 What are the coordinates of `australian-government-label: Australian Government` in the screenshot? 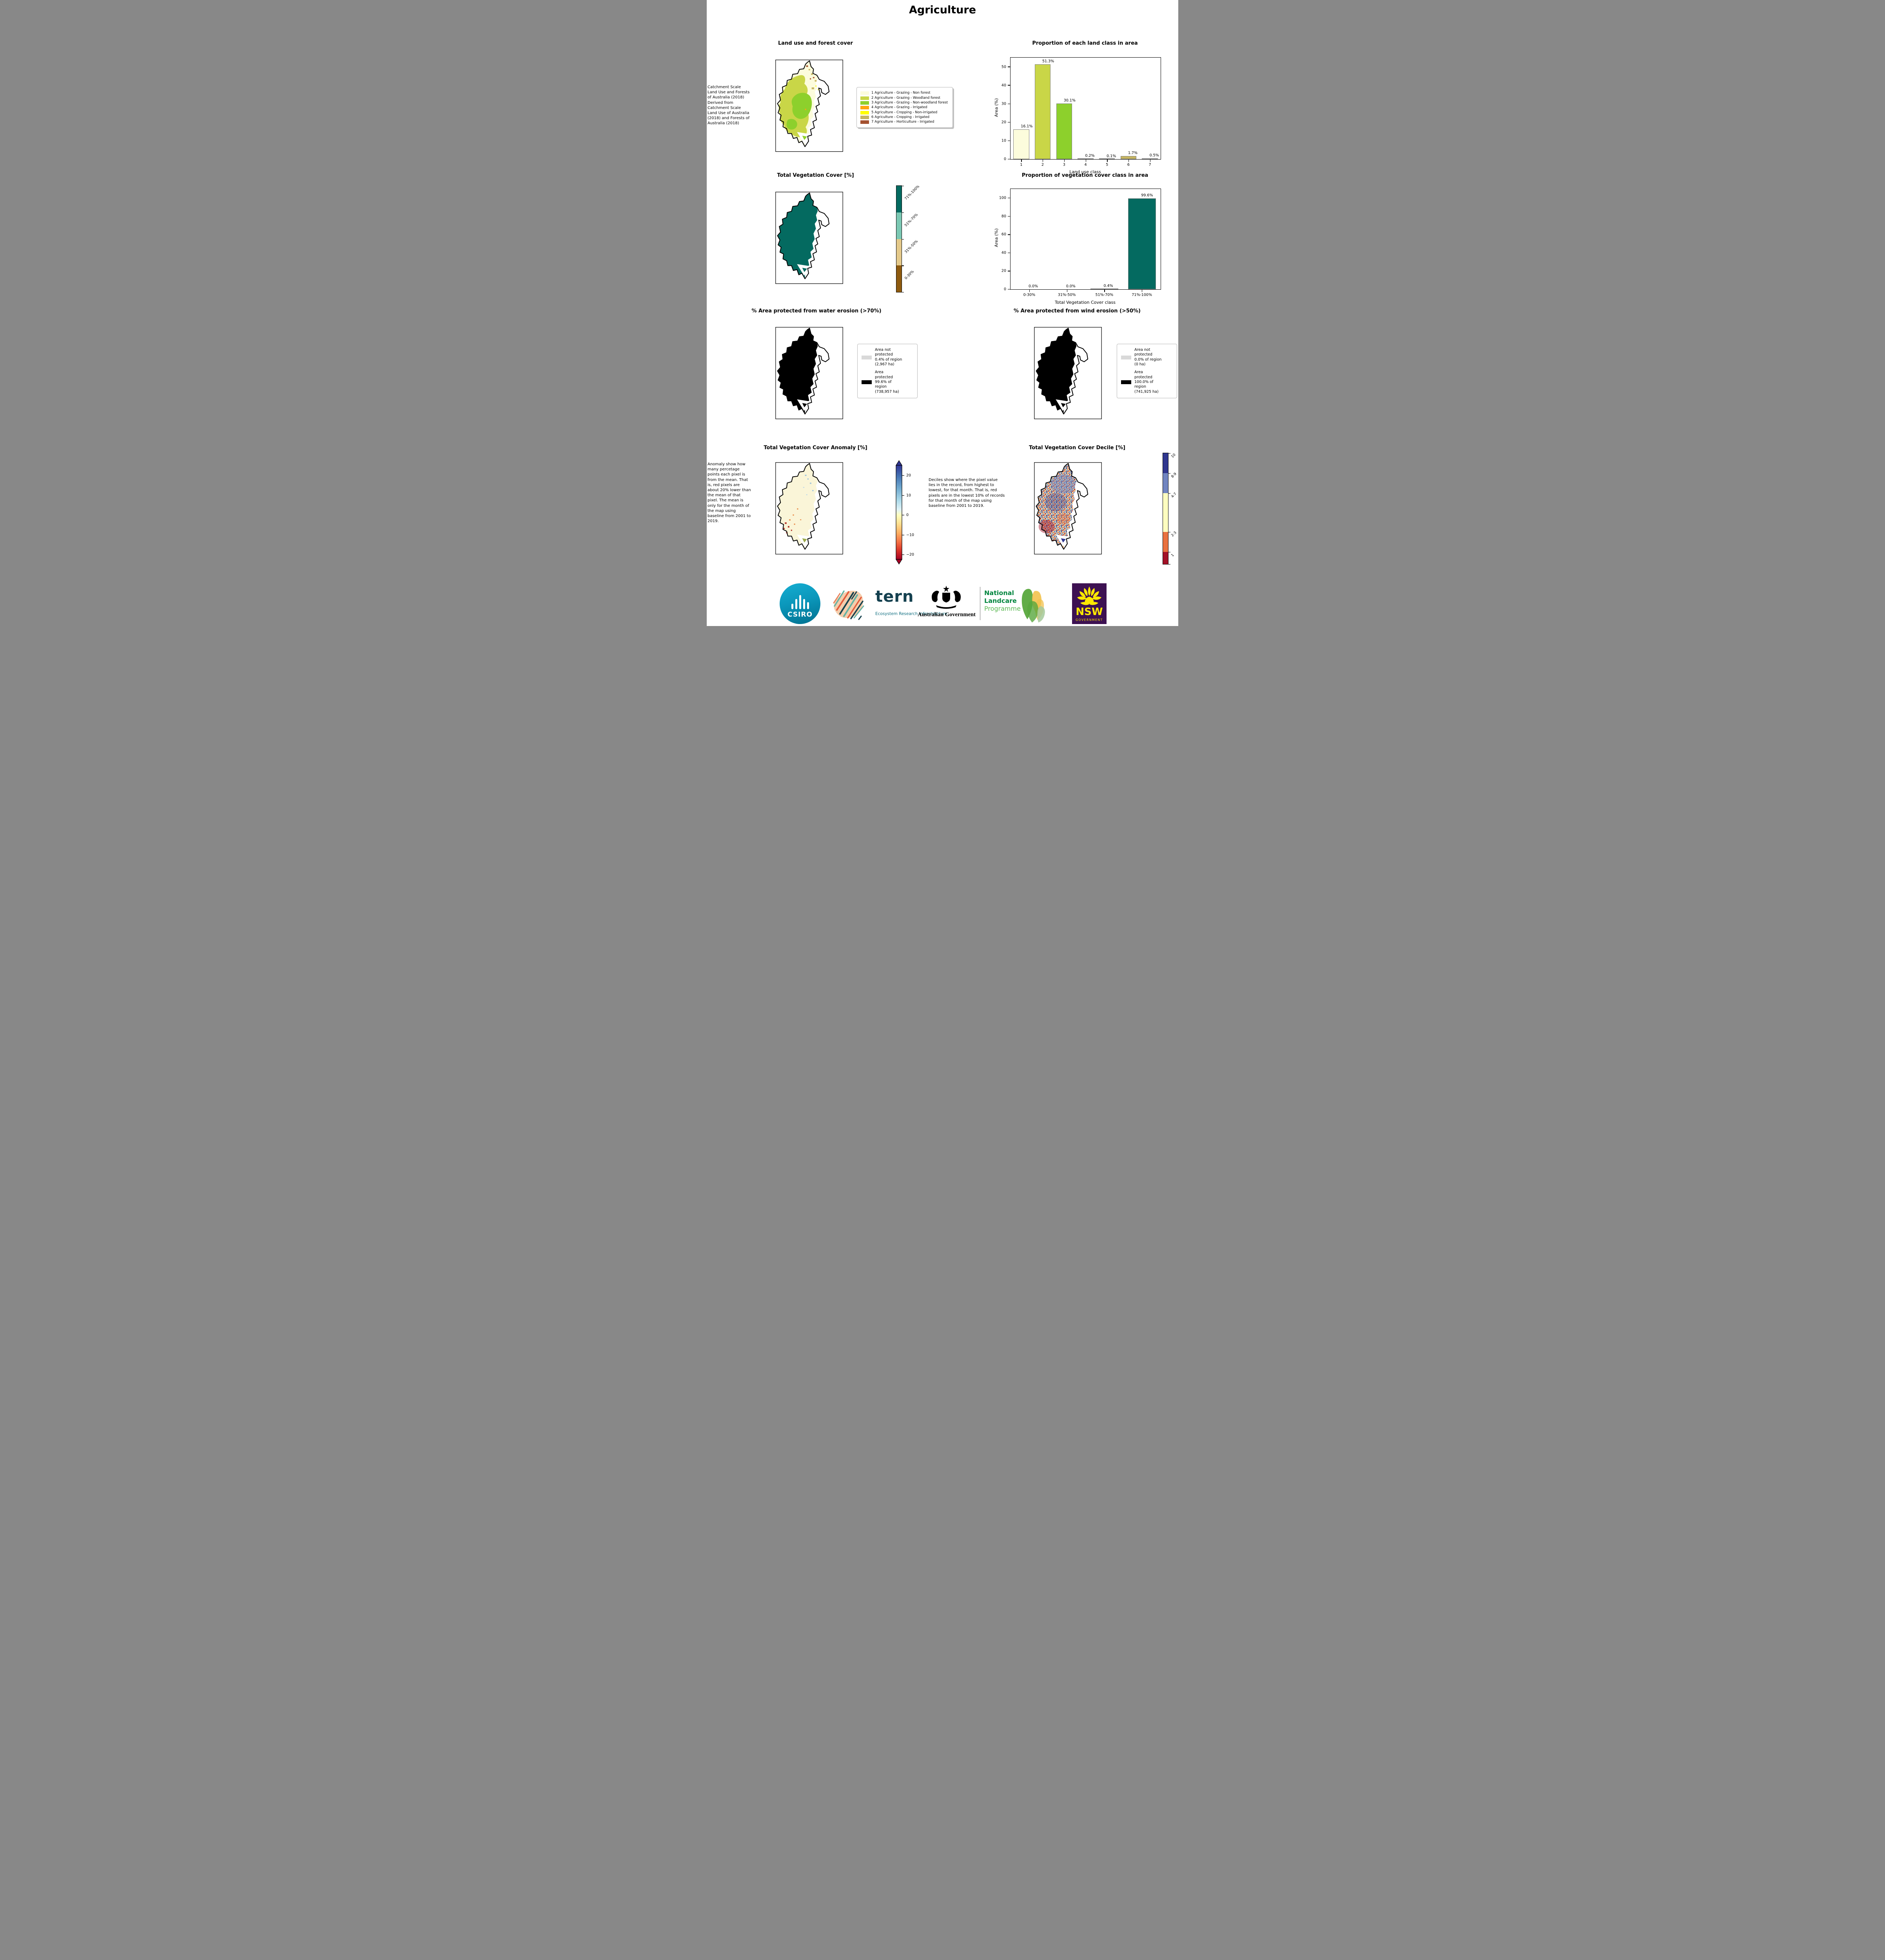 It's located at (947, 615).